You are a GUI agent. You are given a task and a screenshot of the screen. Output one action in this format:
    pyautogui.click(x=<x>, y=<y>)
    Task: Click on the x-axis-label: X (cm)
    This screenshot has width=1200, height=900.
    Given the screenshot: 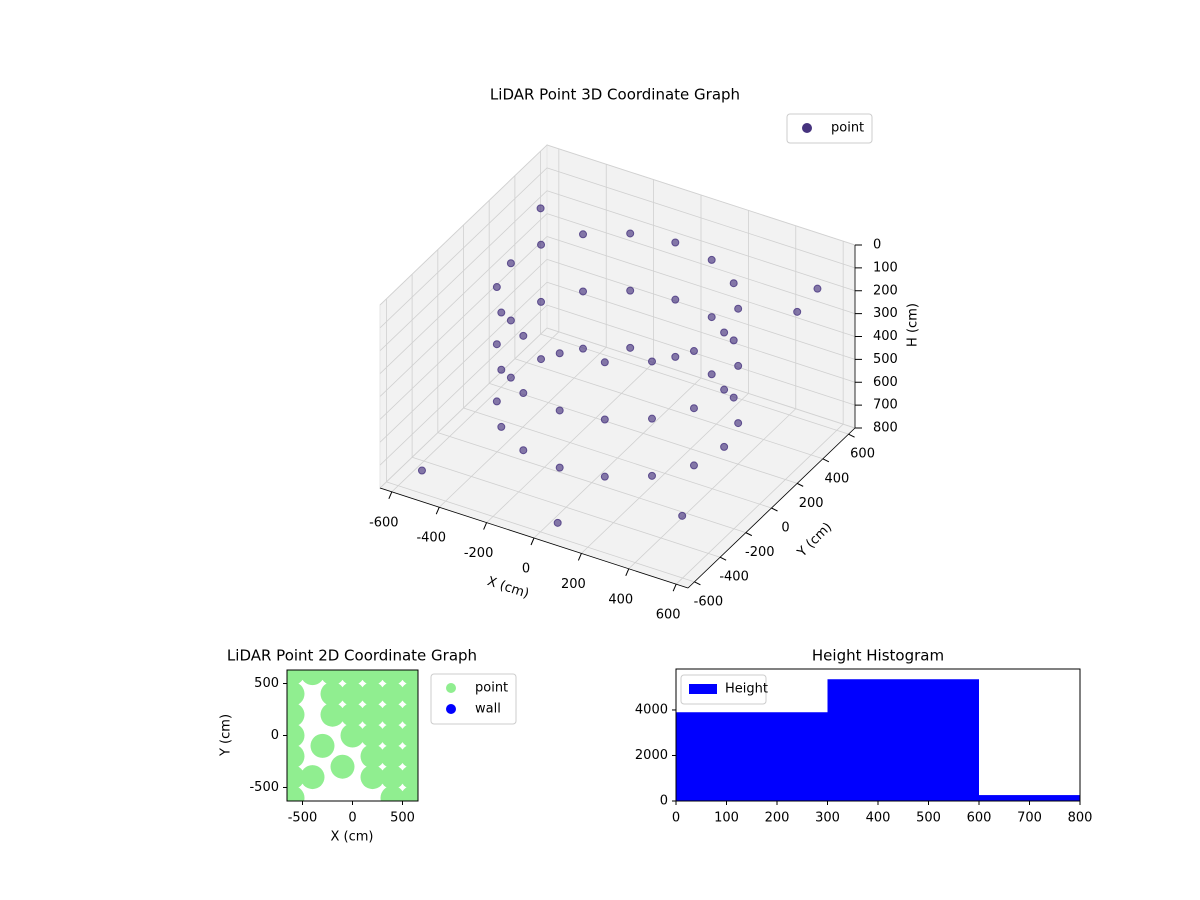 What is the action you would take?
    pyautogui.click(x=352, y=837)
    